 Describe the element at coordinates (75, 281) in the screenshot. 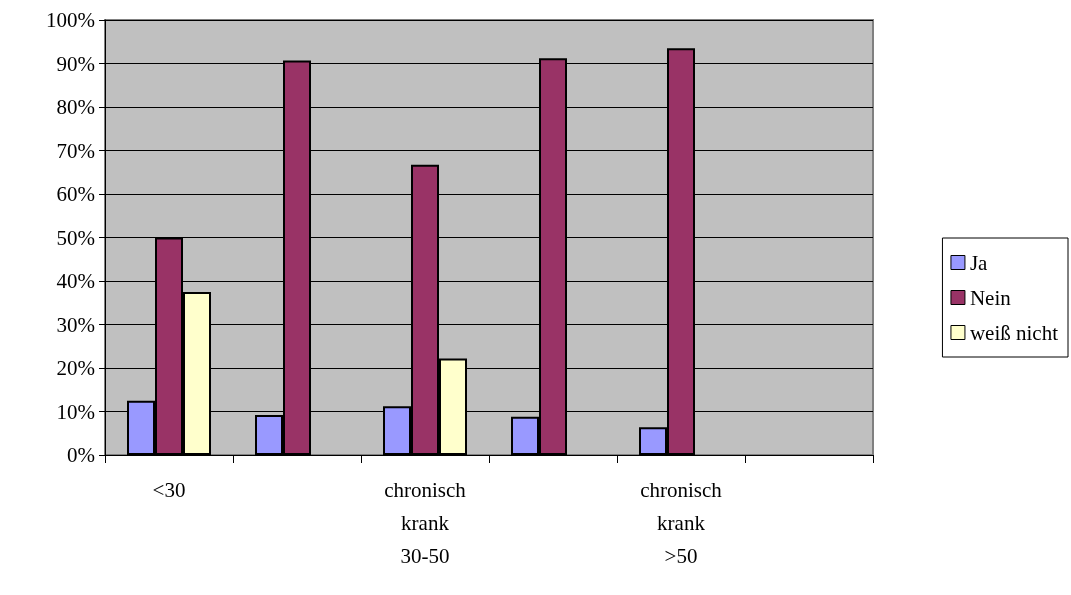

I see `y-tick-label: 40%` at that location.